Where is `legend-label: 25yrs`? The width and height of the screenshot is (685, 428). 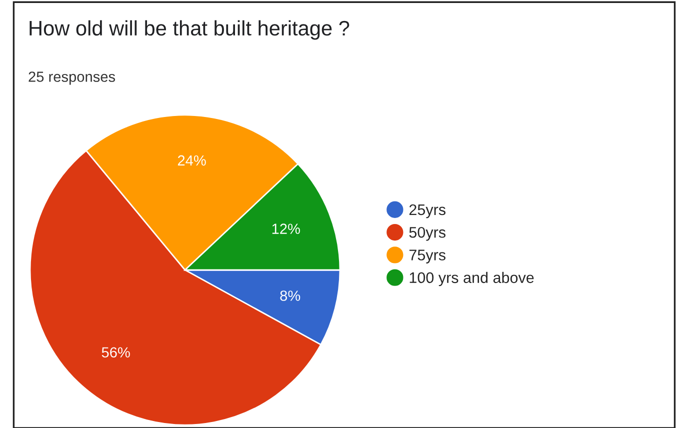 legend-label: 25yrs is located at coordinates (427, 211).